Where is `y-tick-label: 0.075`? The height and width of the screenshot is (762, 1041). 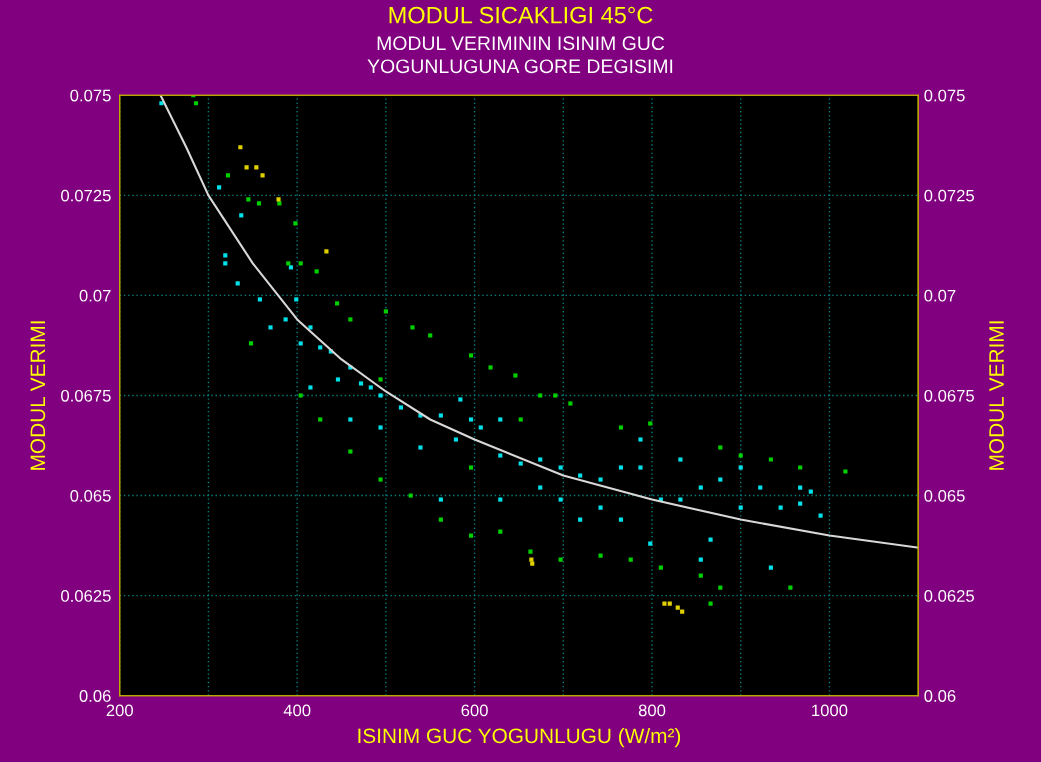
y-tick-label: 0.075 is located at coordinates (90, 95).